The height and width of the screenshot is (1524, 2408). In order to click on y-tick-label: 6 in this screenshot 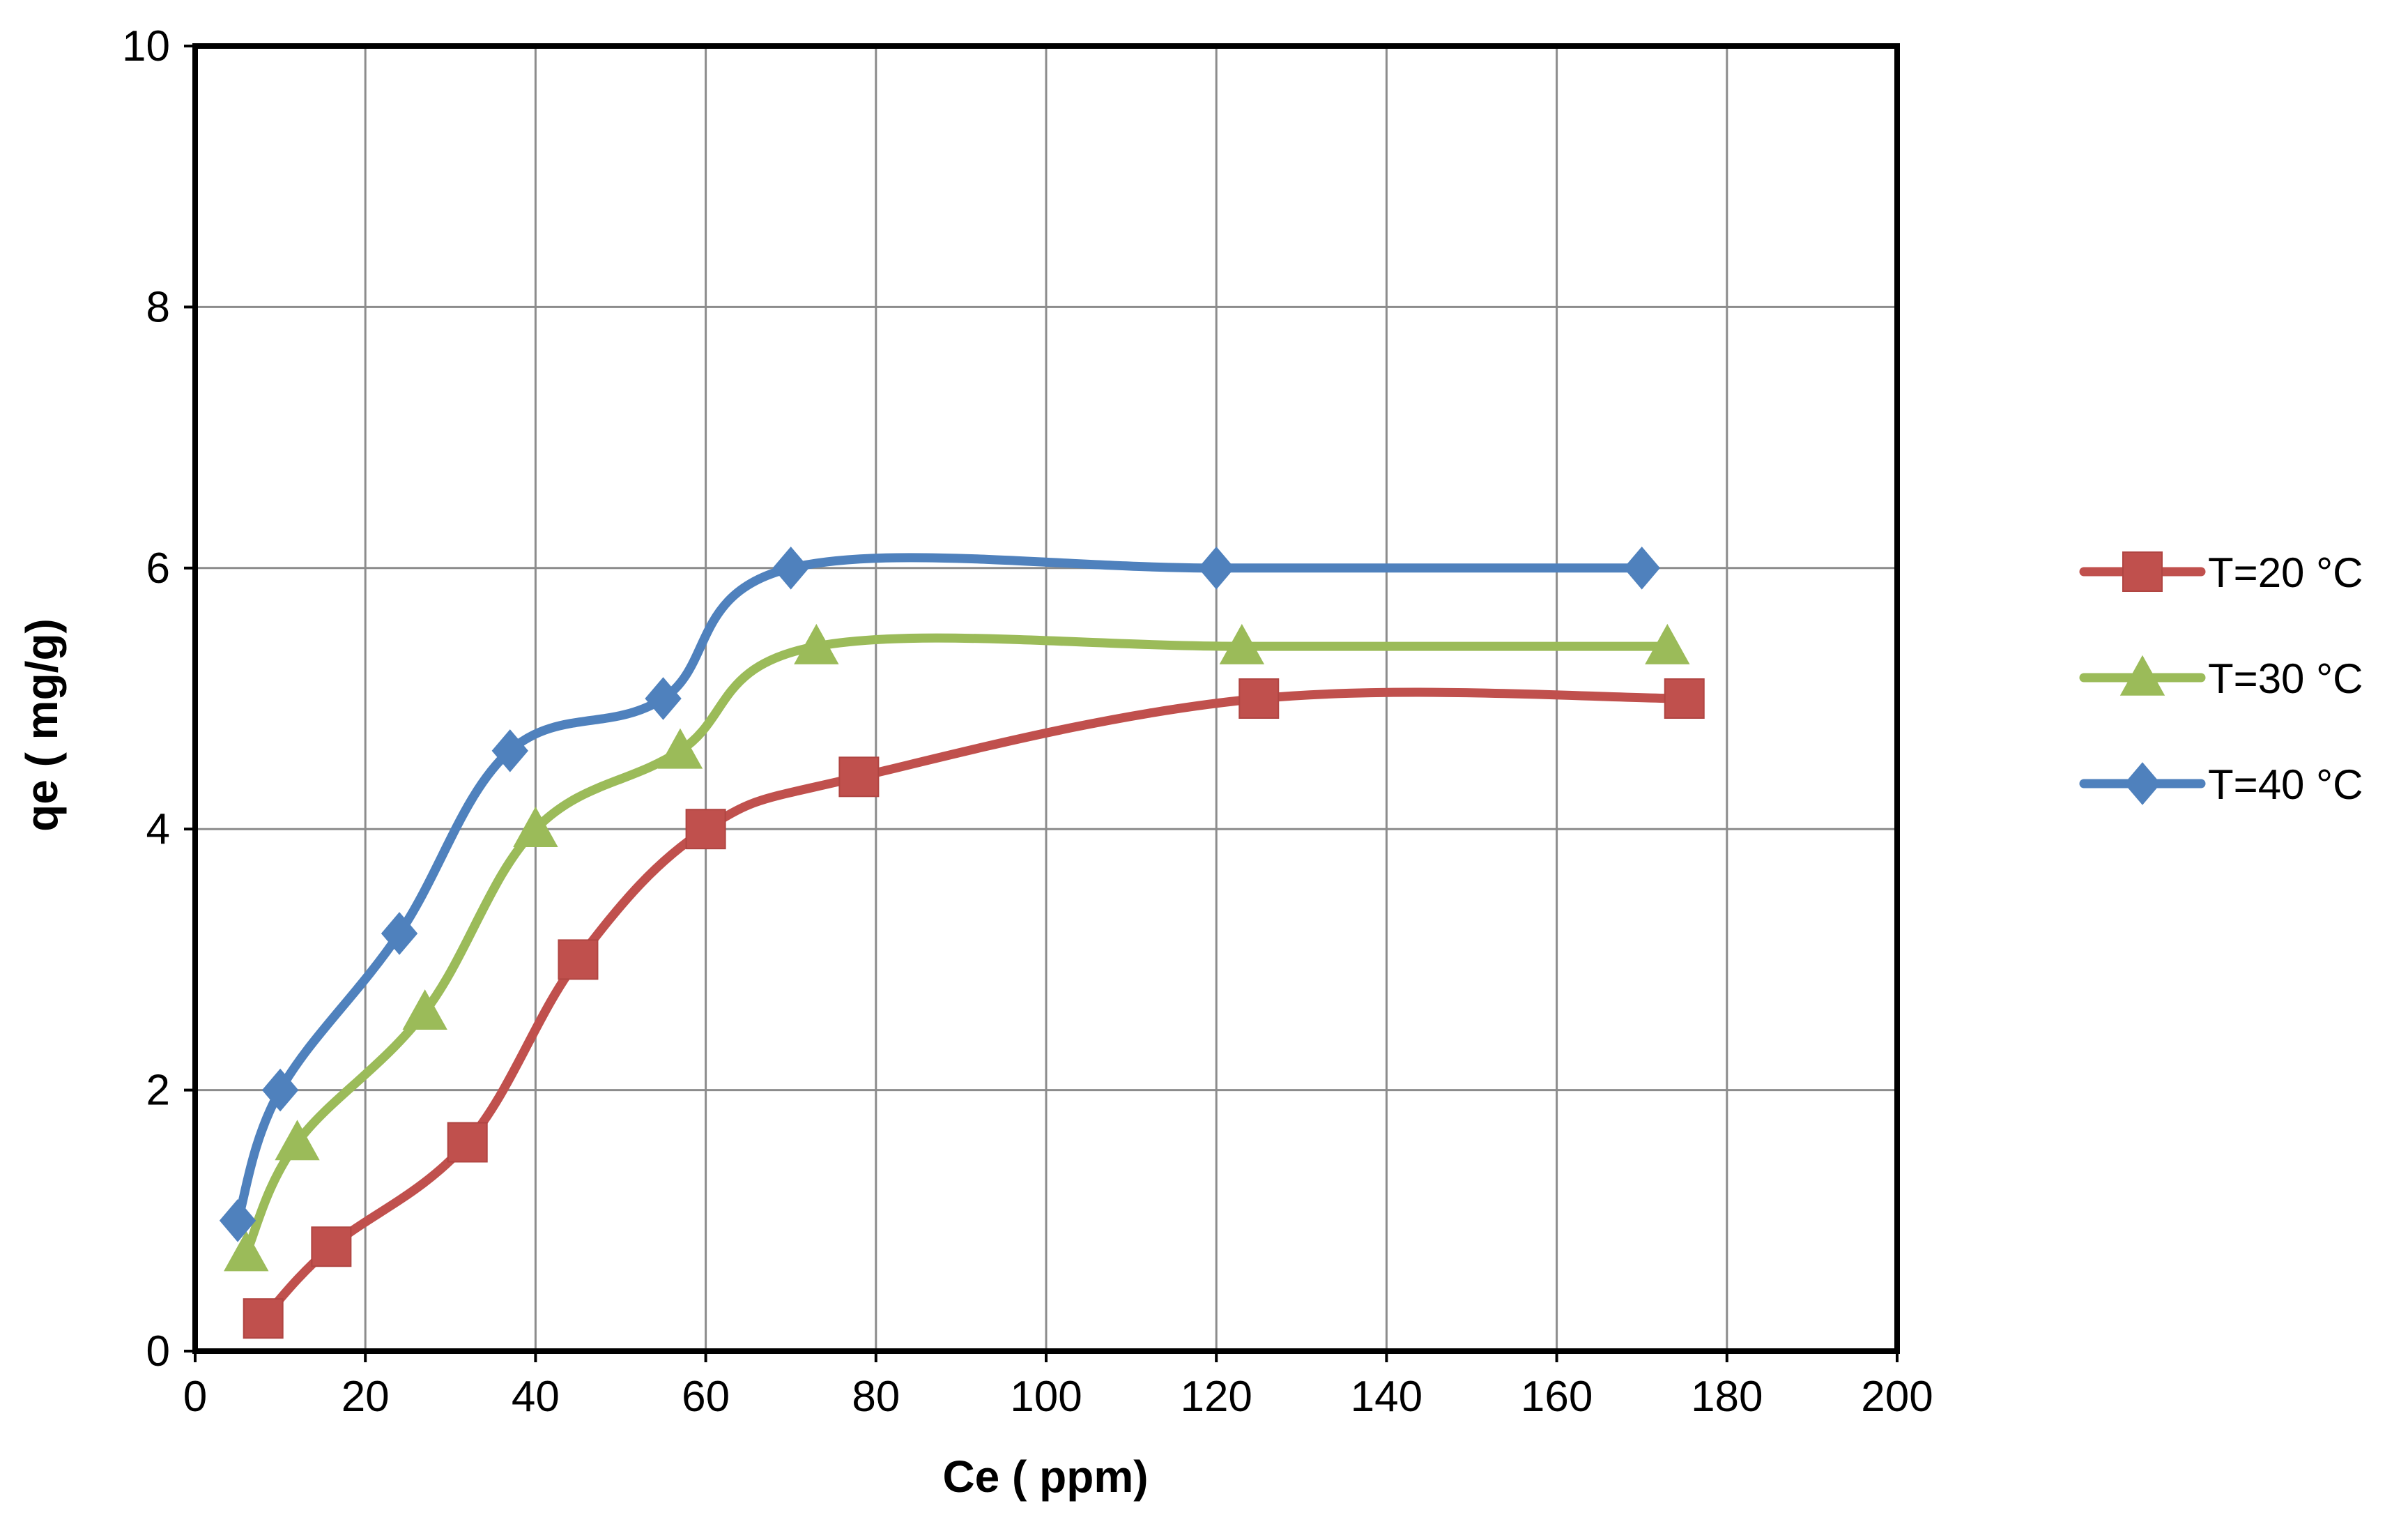, I will do `click(158, 569)`.